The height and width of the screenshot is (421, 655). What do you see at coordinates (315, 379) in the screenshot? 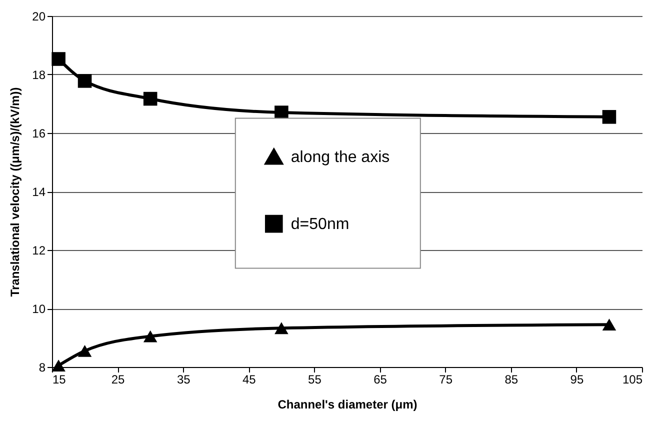
I see `x-tick-label: 55` at bounding box center [315, 379].